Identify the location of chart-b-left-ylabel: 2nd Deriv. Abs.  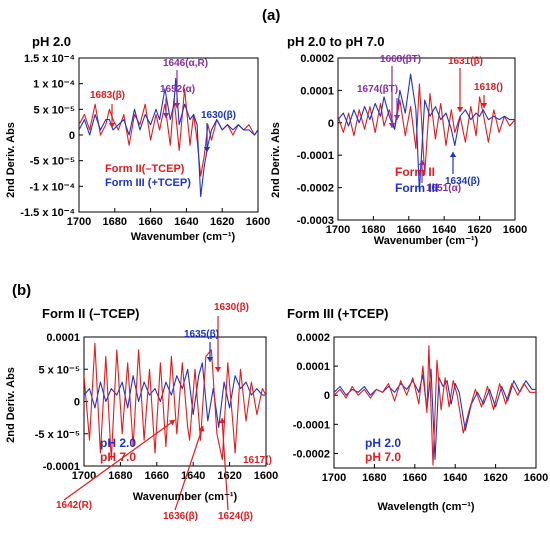
(11, 405).